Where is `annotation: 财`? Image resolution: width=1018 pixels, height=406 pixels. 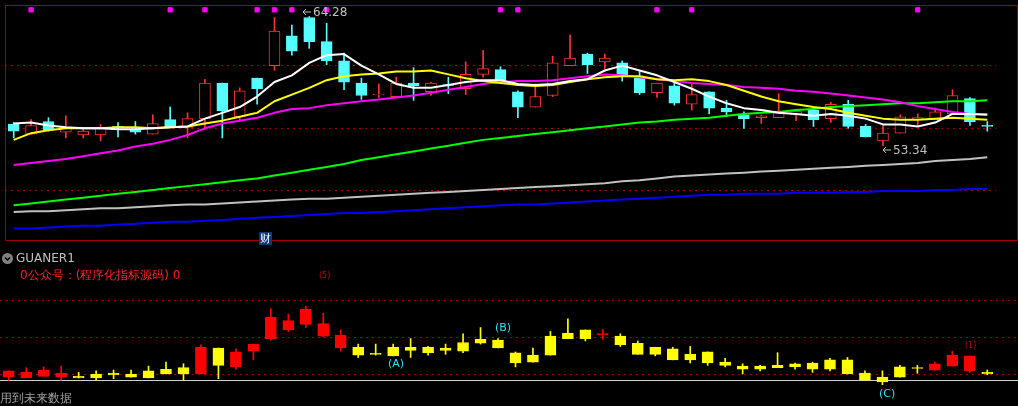
annotation: 财 is located at coordinates (265, 238).